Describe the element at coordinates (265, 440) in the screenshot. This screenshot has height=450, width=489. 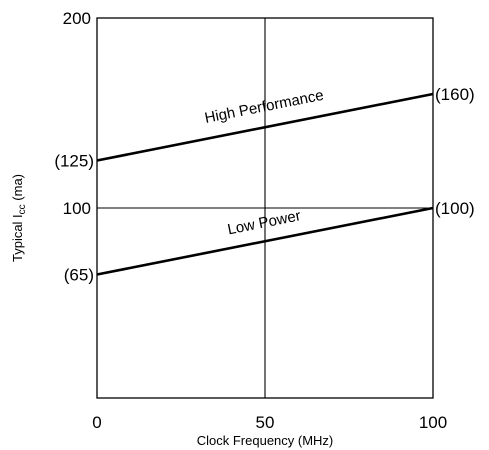
I see `x-axis-title: Clock Frequency (MHz)` at that location.